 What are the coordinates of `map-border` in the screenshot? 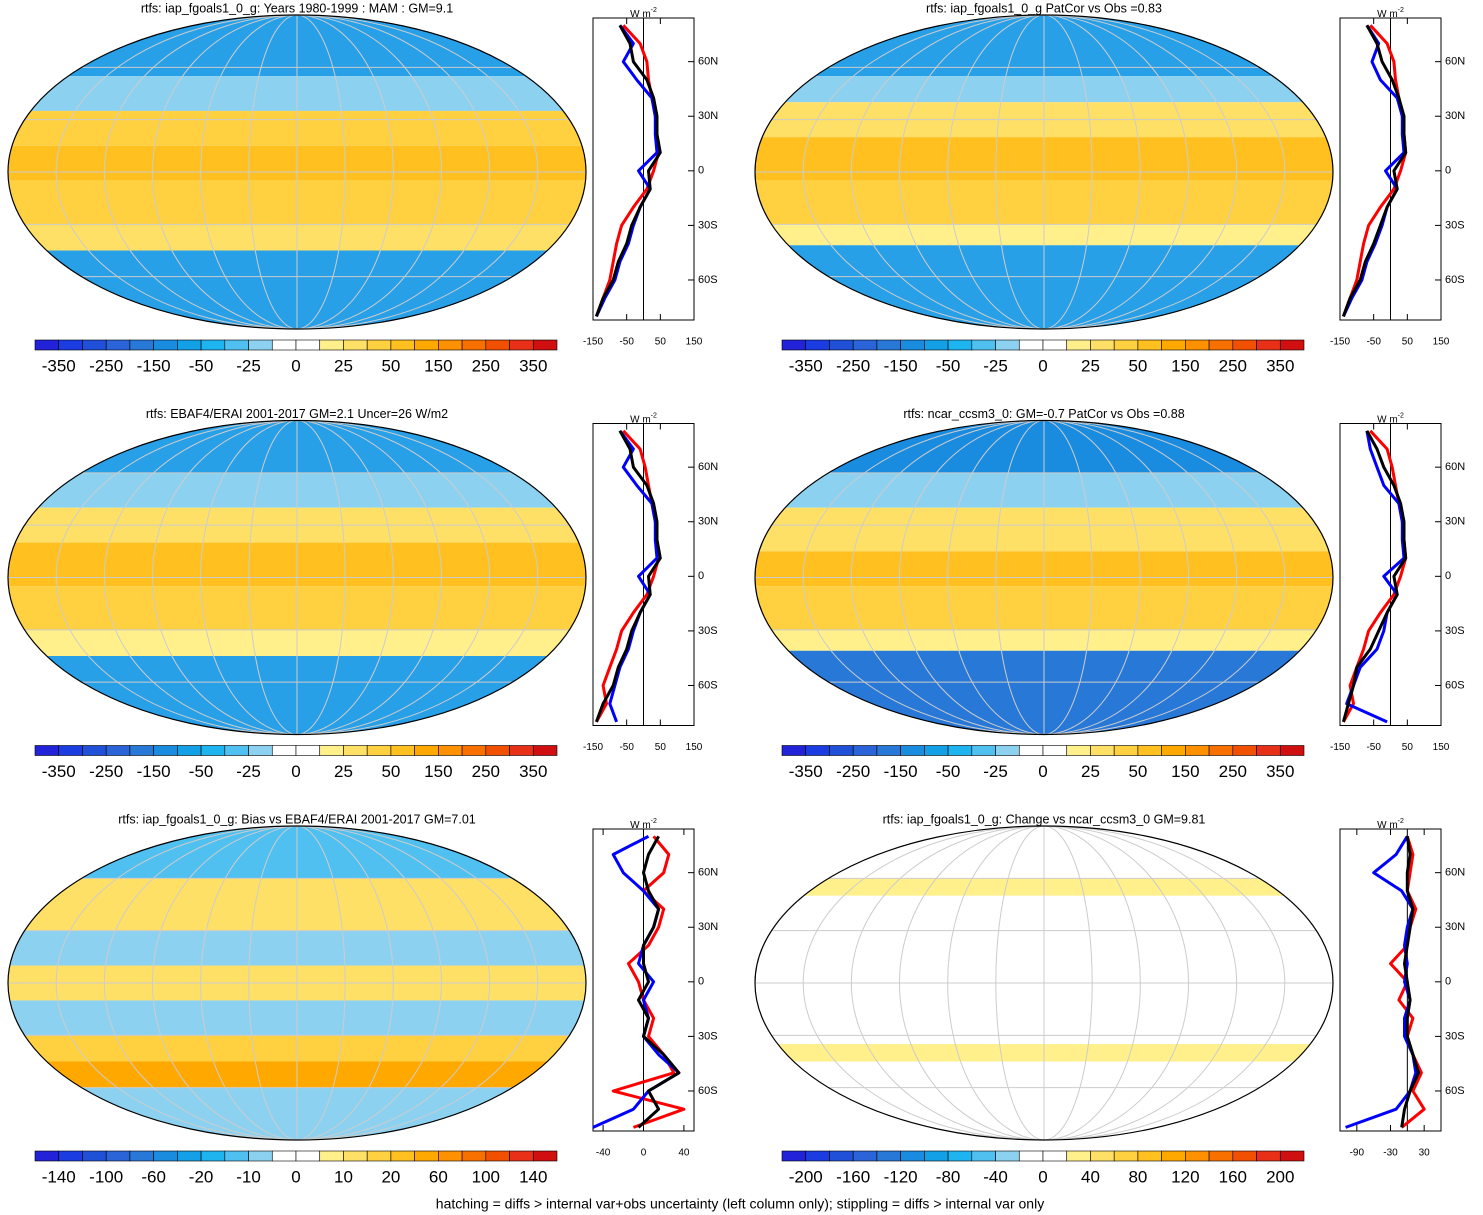 It's located at (1044, 983).